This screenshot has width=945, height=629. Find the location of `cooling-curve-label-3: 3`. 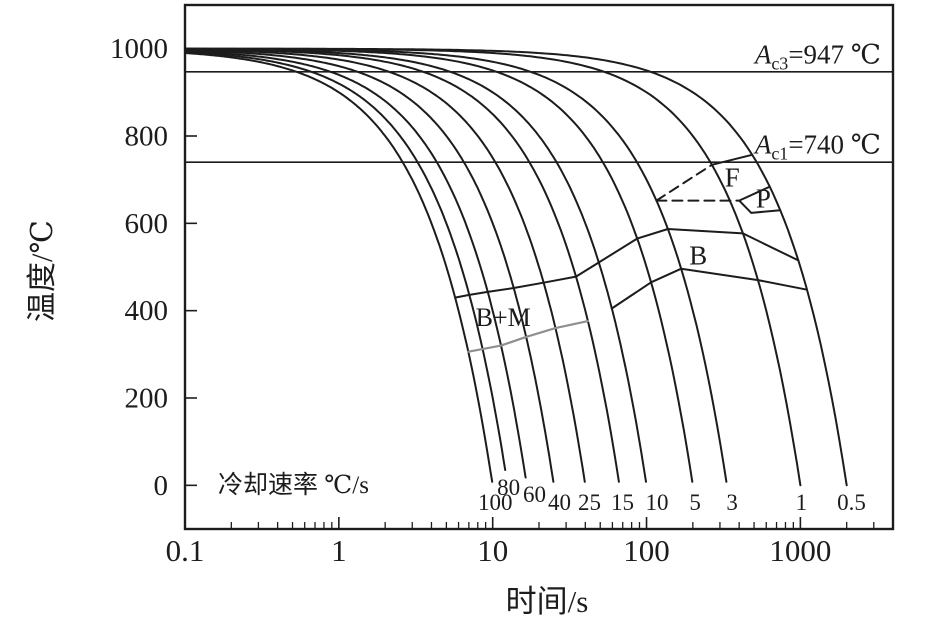

cooling-curve-label-3: 3 is located at coordinates (732, 502).